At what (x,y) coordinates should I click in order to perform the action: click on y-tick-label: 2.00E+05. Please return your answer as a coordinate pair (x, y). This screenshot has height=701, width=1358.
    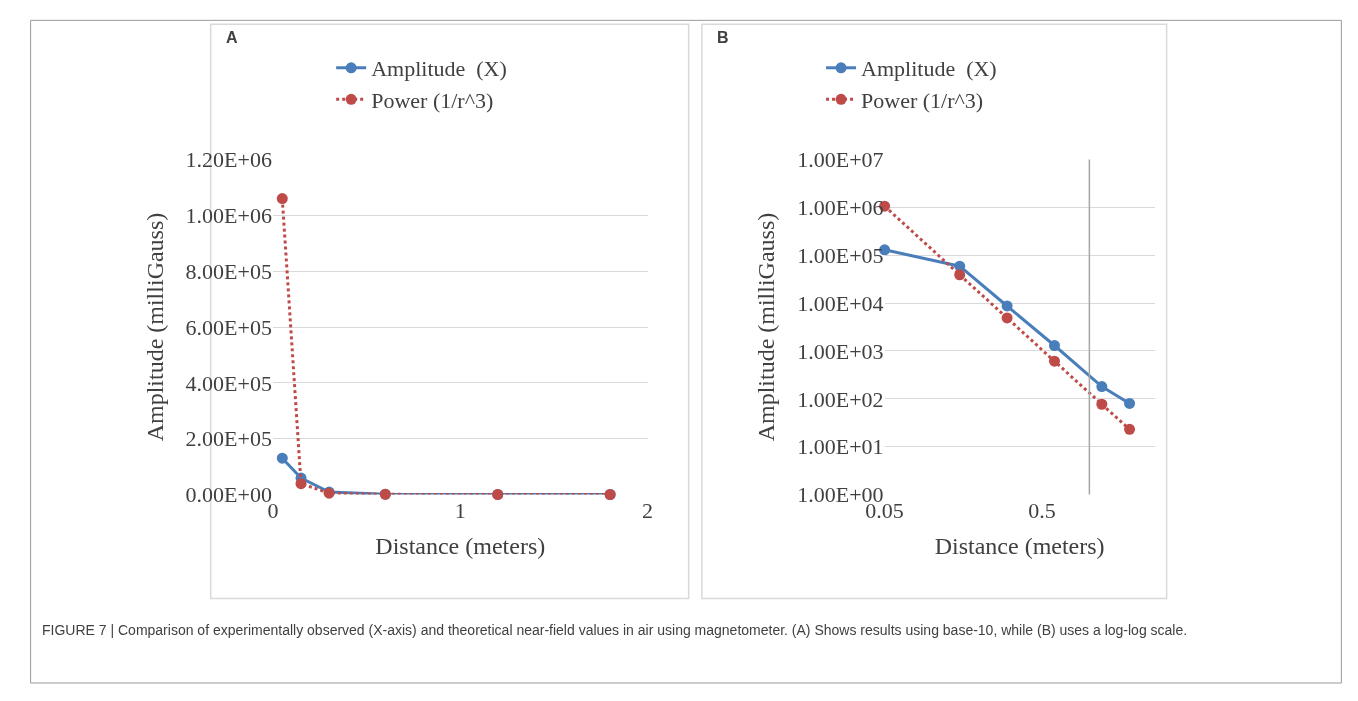
    Looking at the image, I should click on (228, 439).